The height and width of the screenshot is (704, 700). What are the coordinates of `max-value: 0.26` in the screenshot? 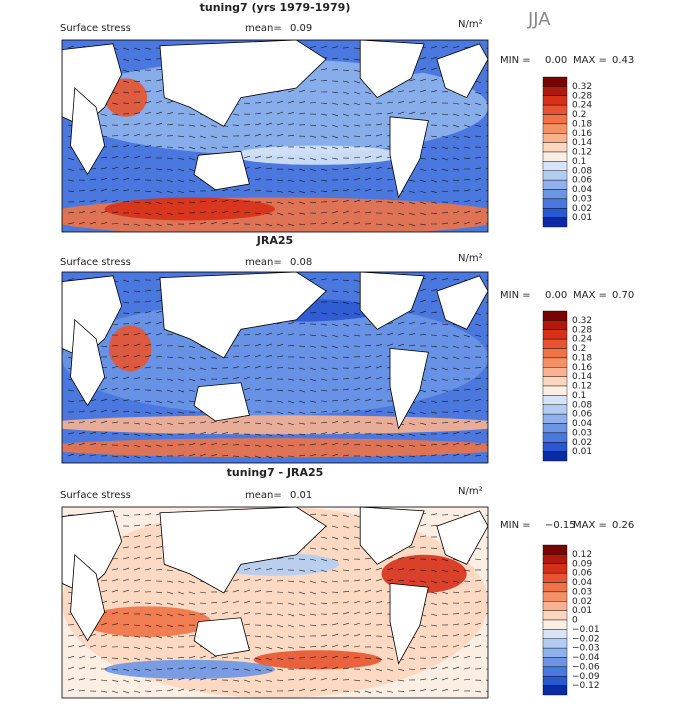 It's located at (623, 525).